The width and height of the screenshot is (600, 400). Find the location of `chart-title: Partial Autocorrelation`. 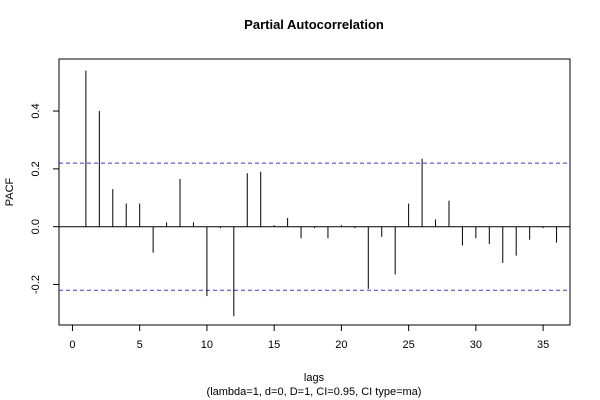

chart-title: Partial Autocorrelation is located at coordinates (314, 24).